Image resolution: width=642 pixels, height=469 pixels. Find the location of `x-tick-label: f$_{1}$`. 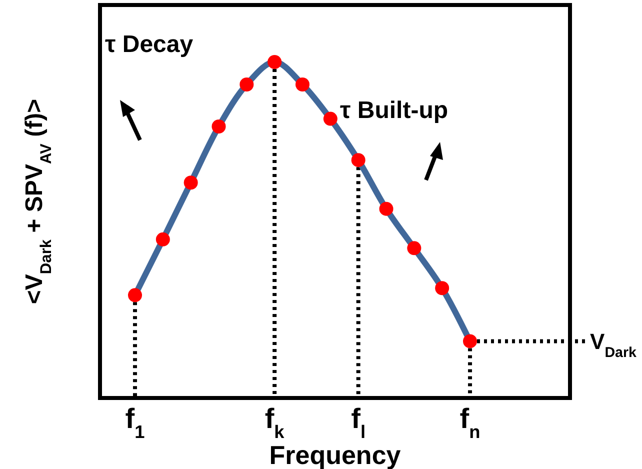

x-tick-label: f$_{1}$ is located at coordinates (135, 422).